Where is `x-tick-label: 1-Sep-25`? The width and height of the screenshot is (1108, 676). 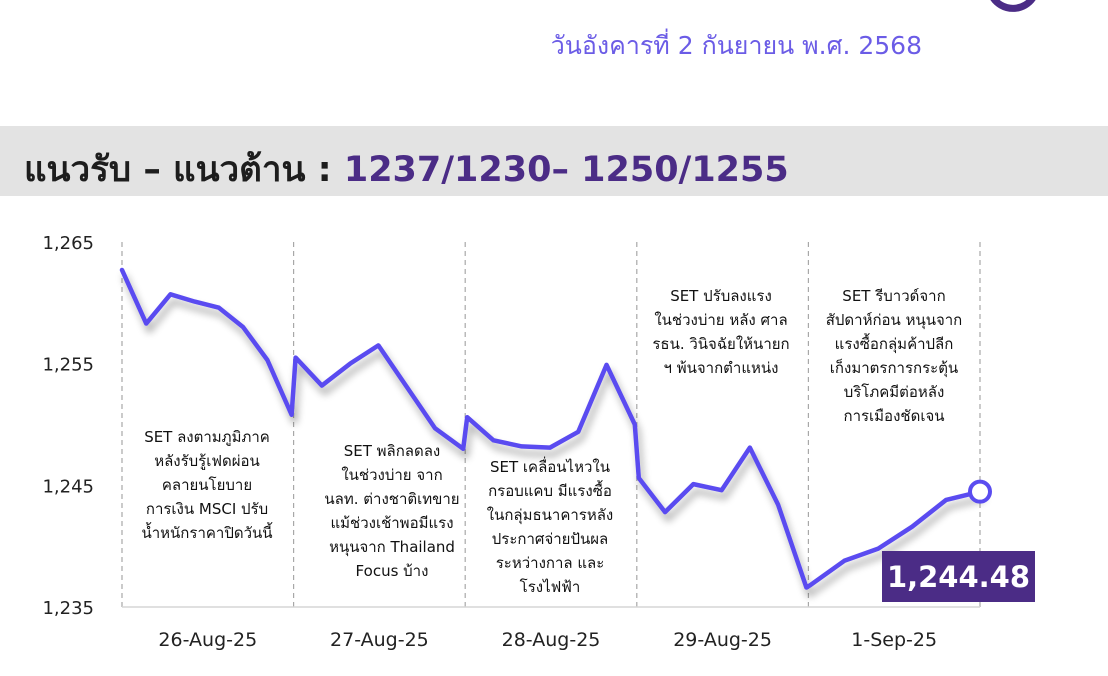
x-tick-label: 1-Sep-25 is located at coordinates (894, 640).